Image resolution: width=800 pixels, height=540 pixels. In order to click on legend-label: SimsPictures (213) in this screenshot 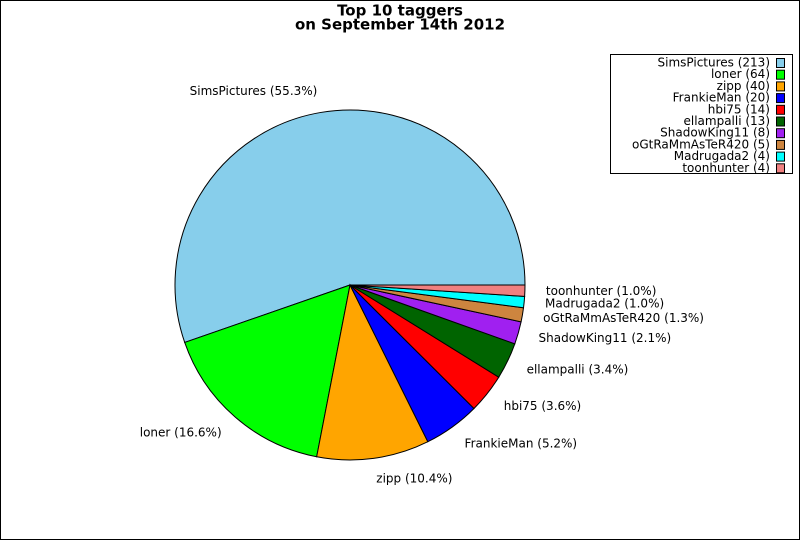, I will do `click(714, 63)`.